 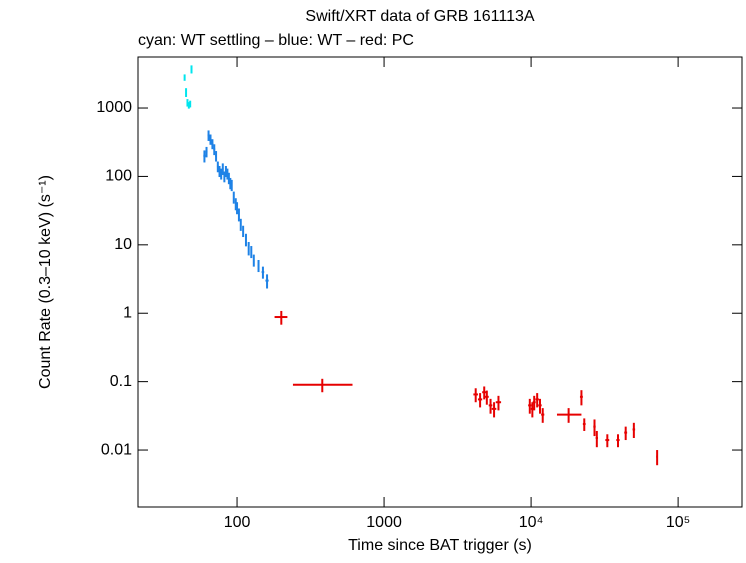 I want to click on y-tick-label: 100, so click(x=118, y=176).